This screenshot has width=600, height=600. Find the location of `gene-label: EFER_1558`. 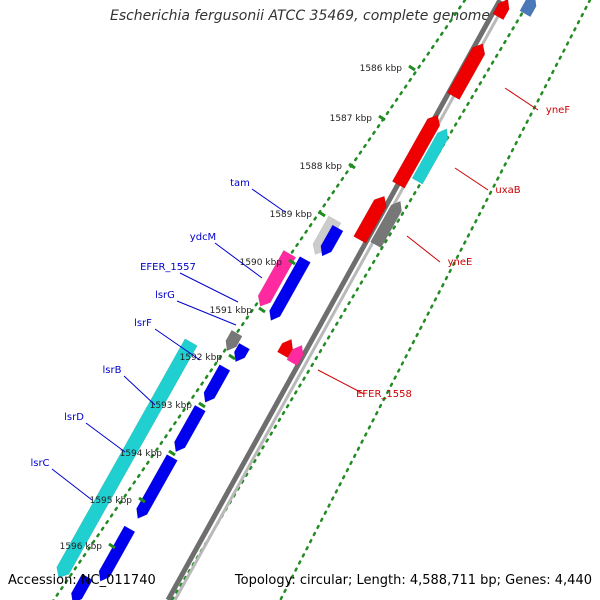

gene-label: EFER_1558 is located at coordinates (384, 394).